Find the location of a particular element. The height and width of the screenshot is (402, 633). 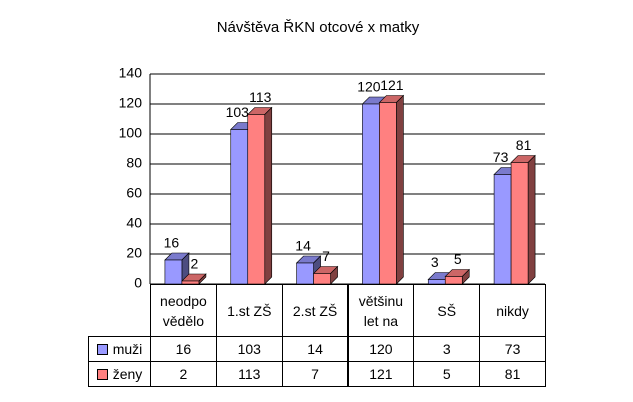

value-label: 14 is located at coordinates (303, 246).